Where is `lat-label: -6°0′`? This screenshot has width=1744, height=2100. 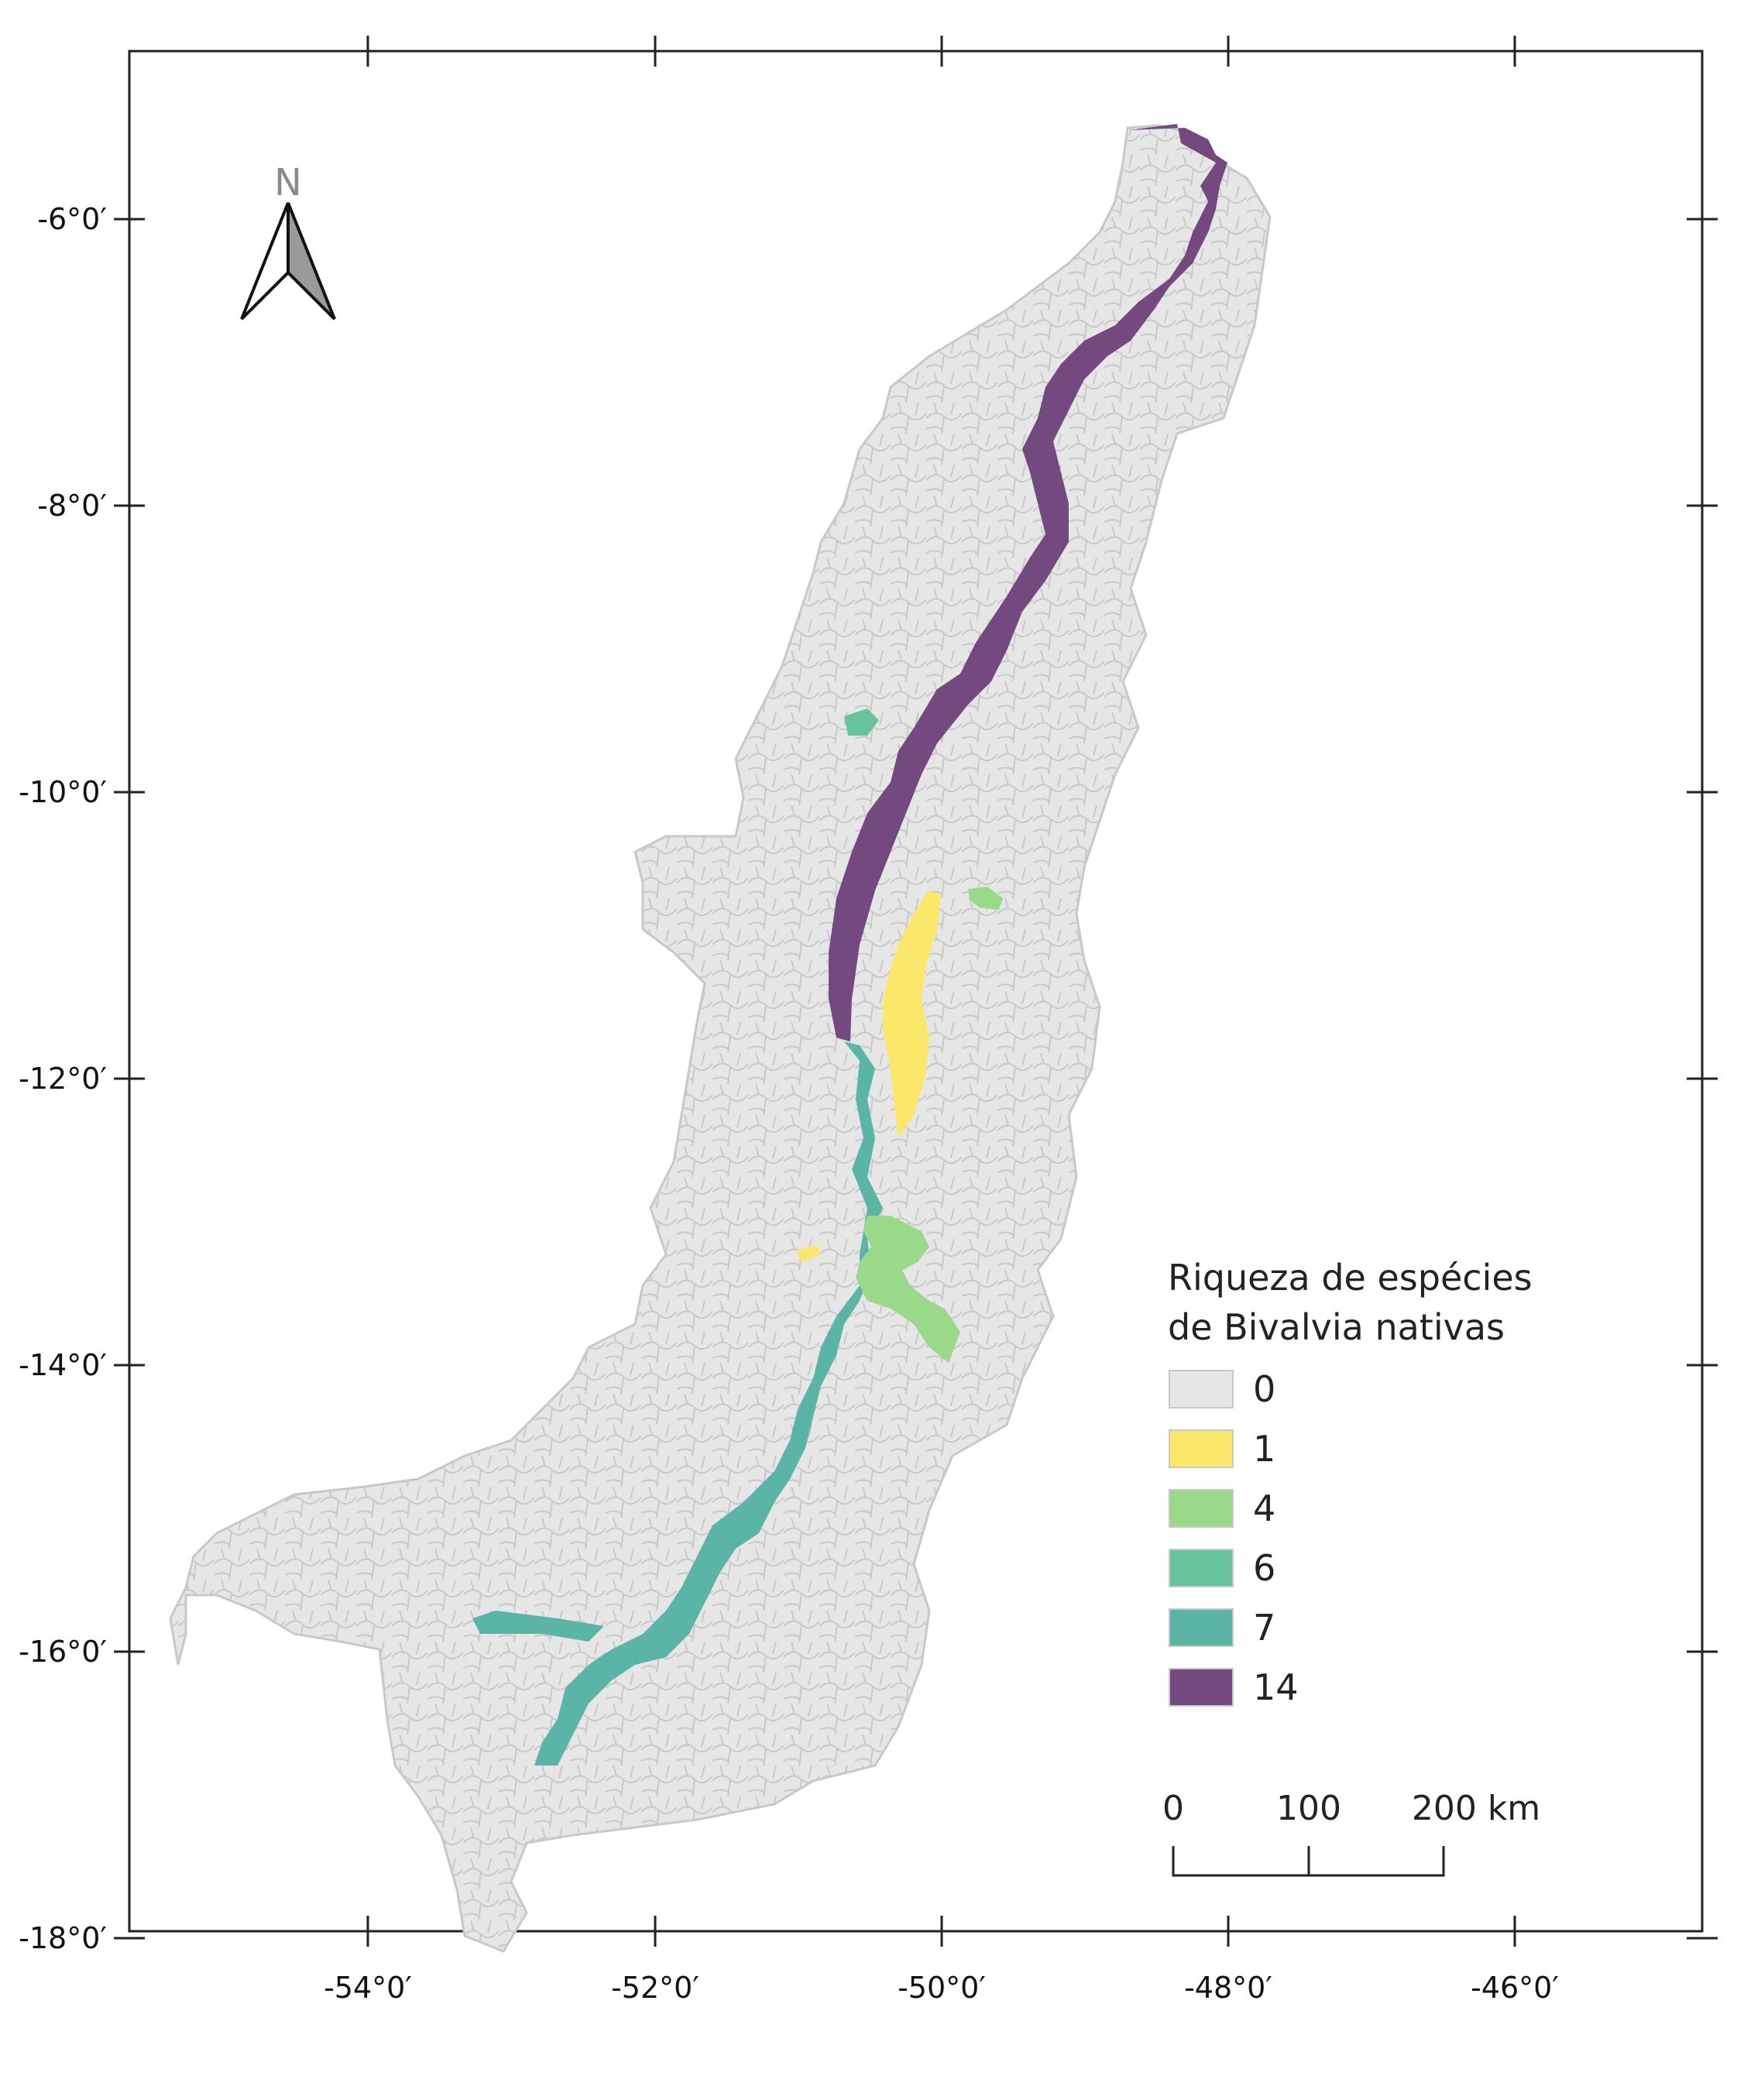
lat-label: -6°0′ is located at coordinates (72, 219).